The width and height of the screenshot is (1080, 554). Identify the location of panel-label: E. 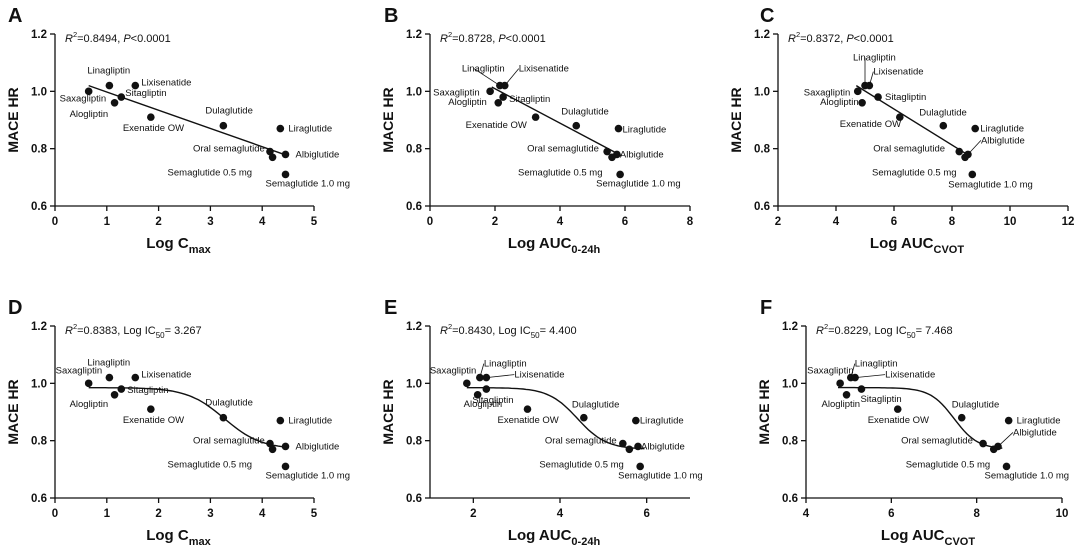
(390, 308).